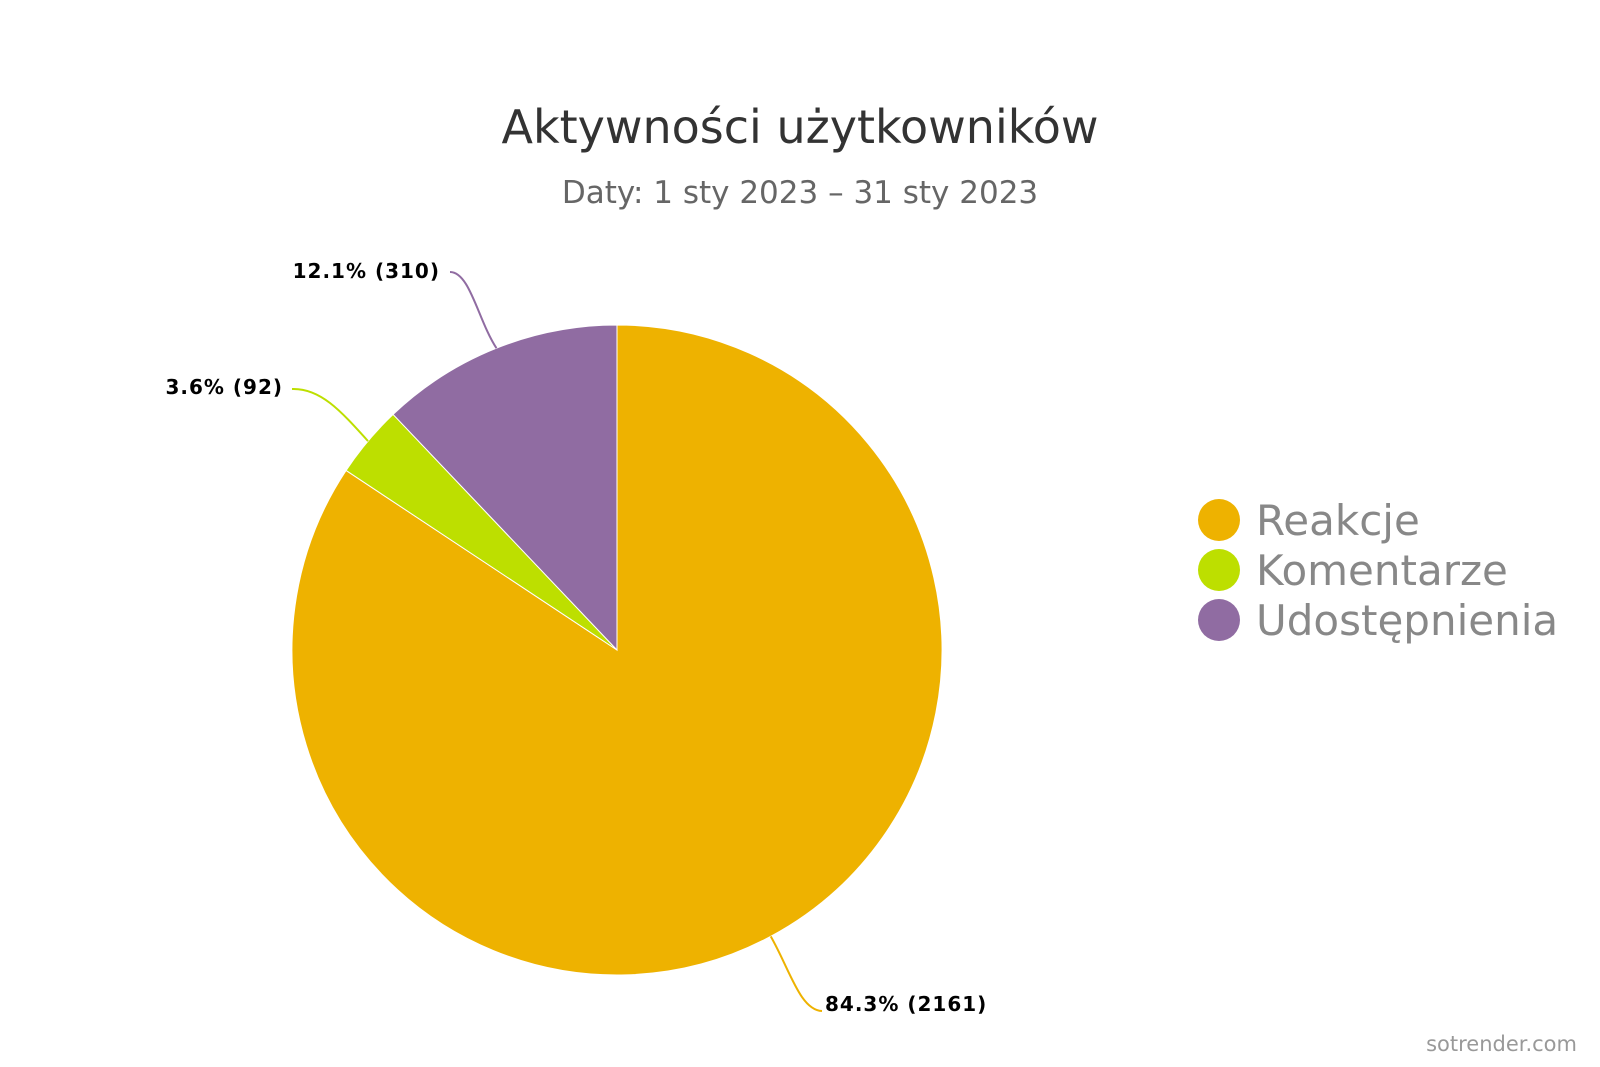  What do you see at coordinates (1219, 520) in the screenshot?
I see `legend-marker-reakcje` at bounding box center [1219, 520].